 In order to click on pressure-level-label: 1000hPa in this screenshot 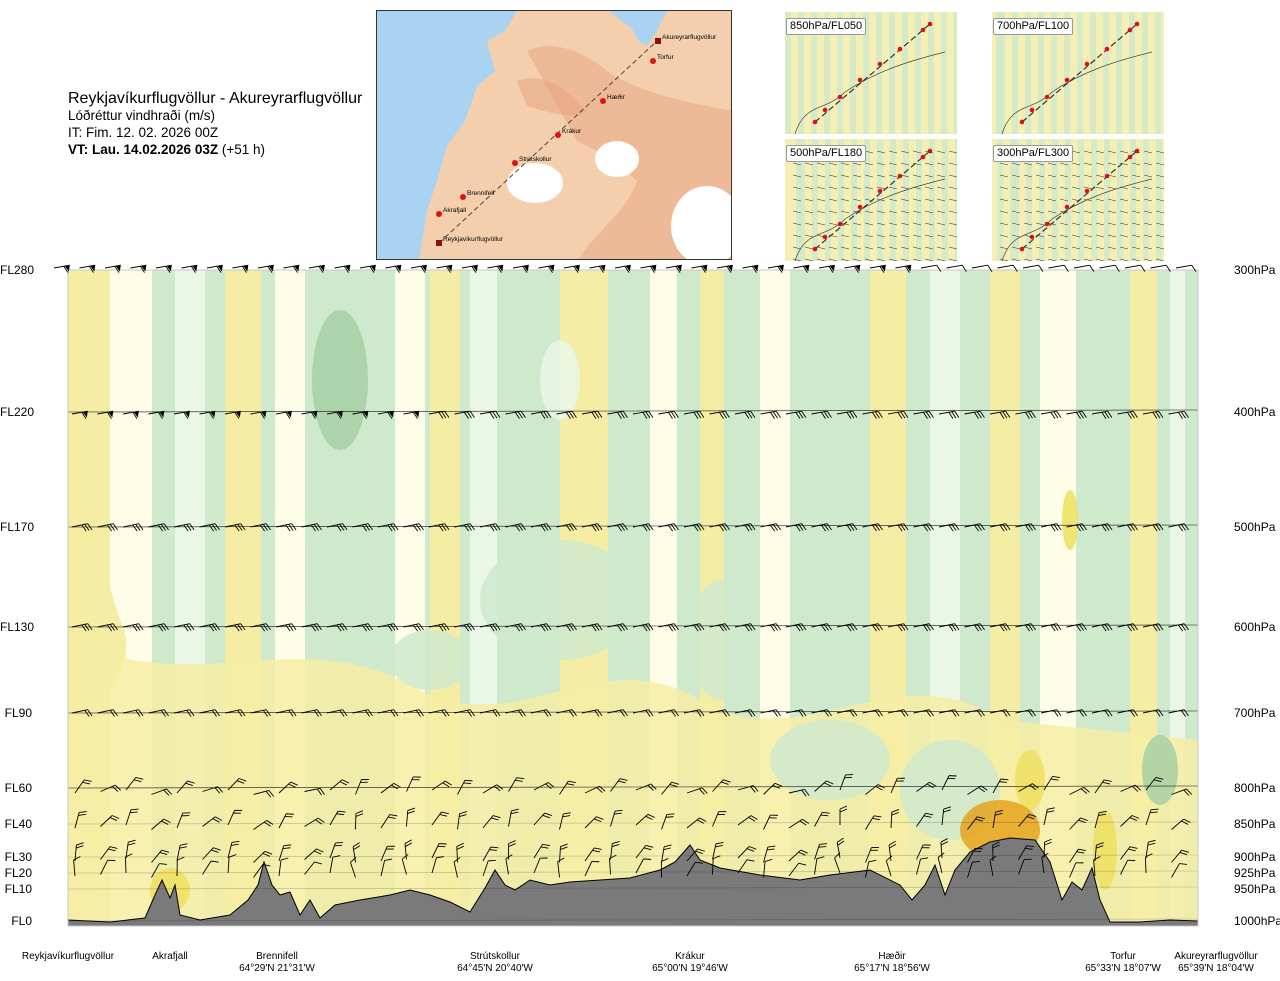, I will do `click(1257, 921)`.